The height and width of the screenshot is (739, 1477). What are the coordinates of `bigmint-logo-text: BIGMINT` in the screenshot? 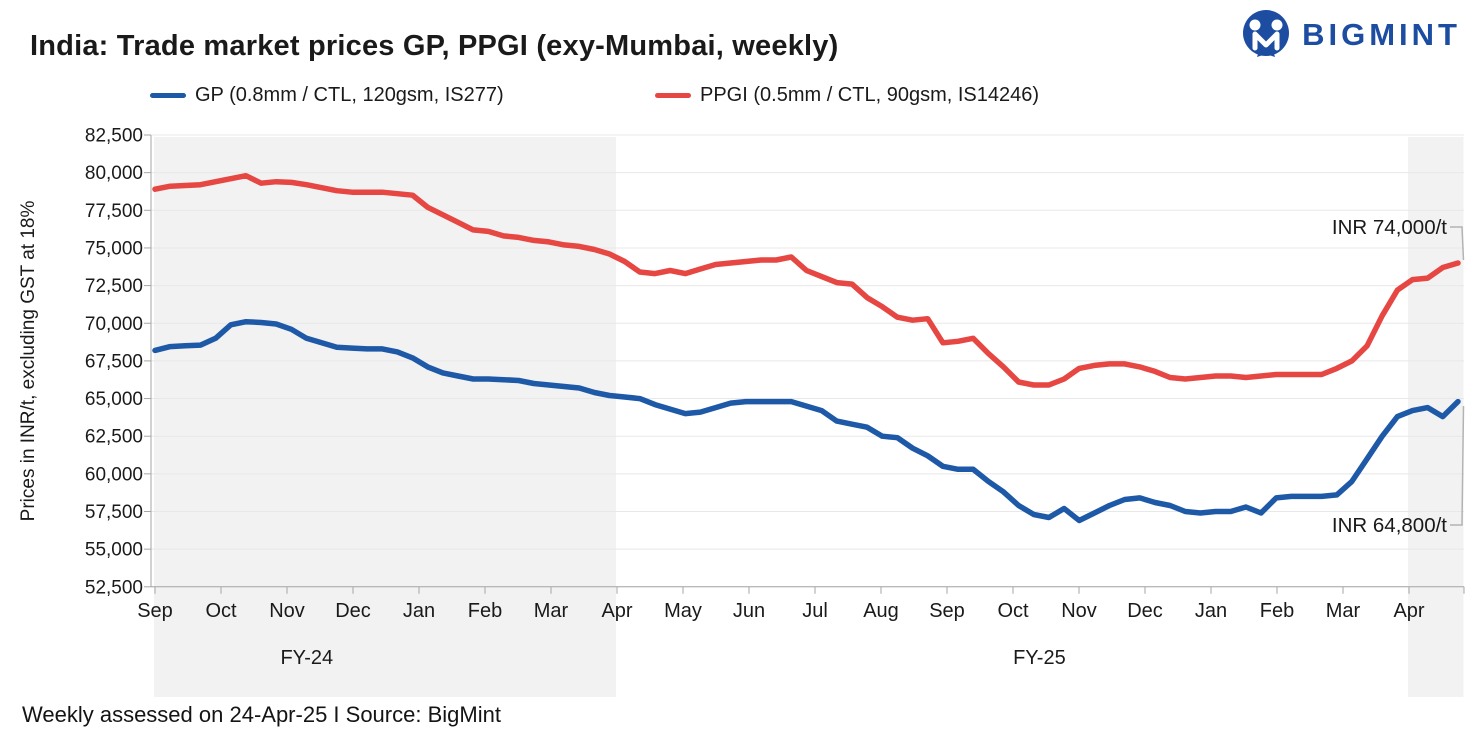 It's located at (1381, 34).